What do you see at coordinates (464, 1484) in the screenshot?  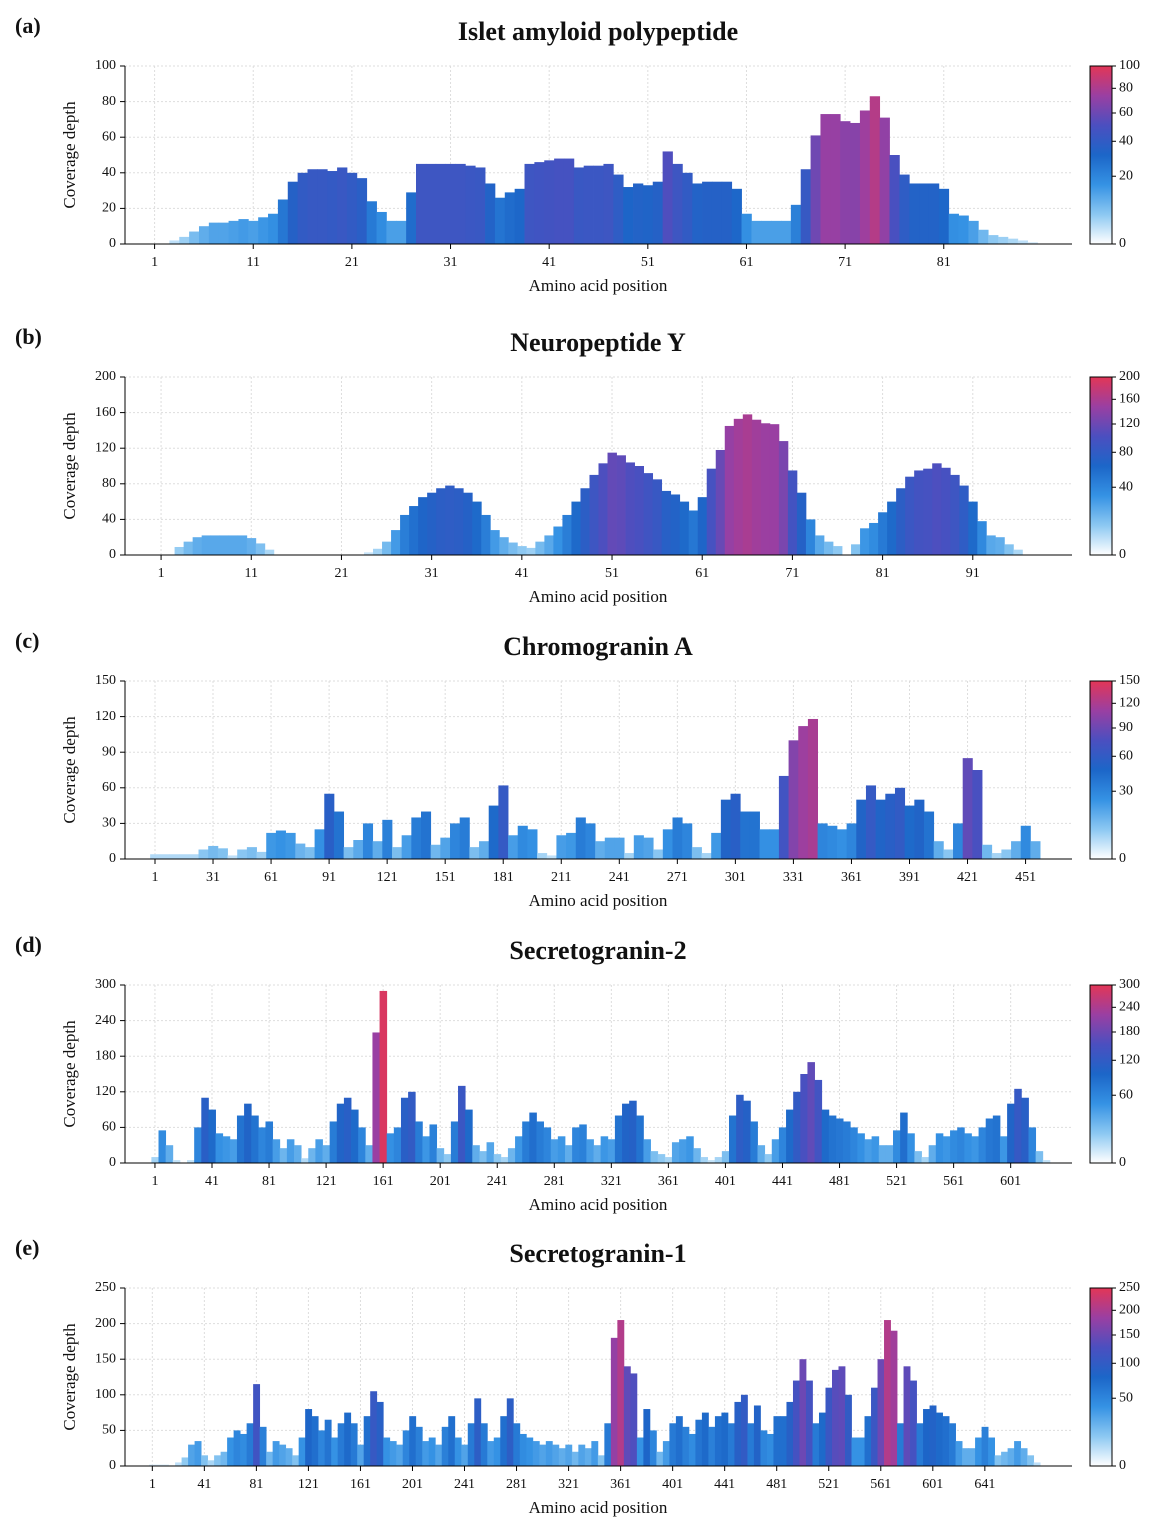 I see `x-tick-label: 241` at bounding box center [464, 1484].